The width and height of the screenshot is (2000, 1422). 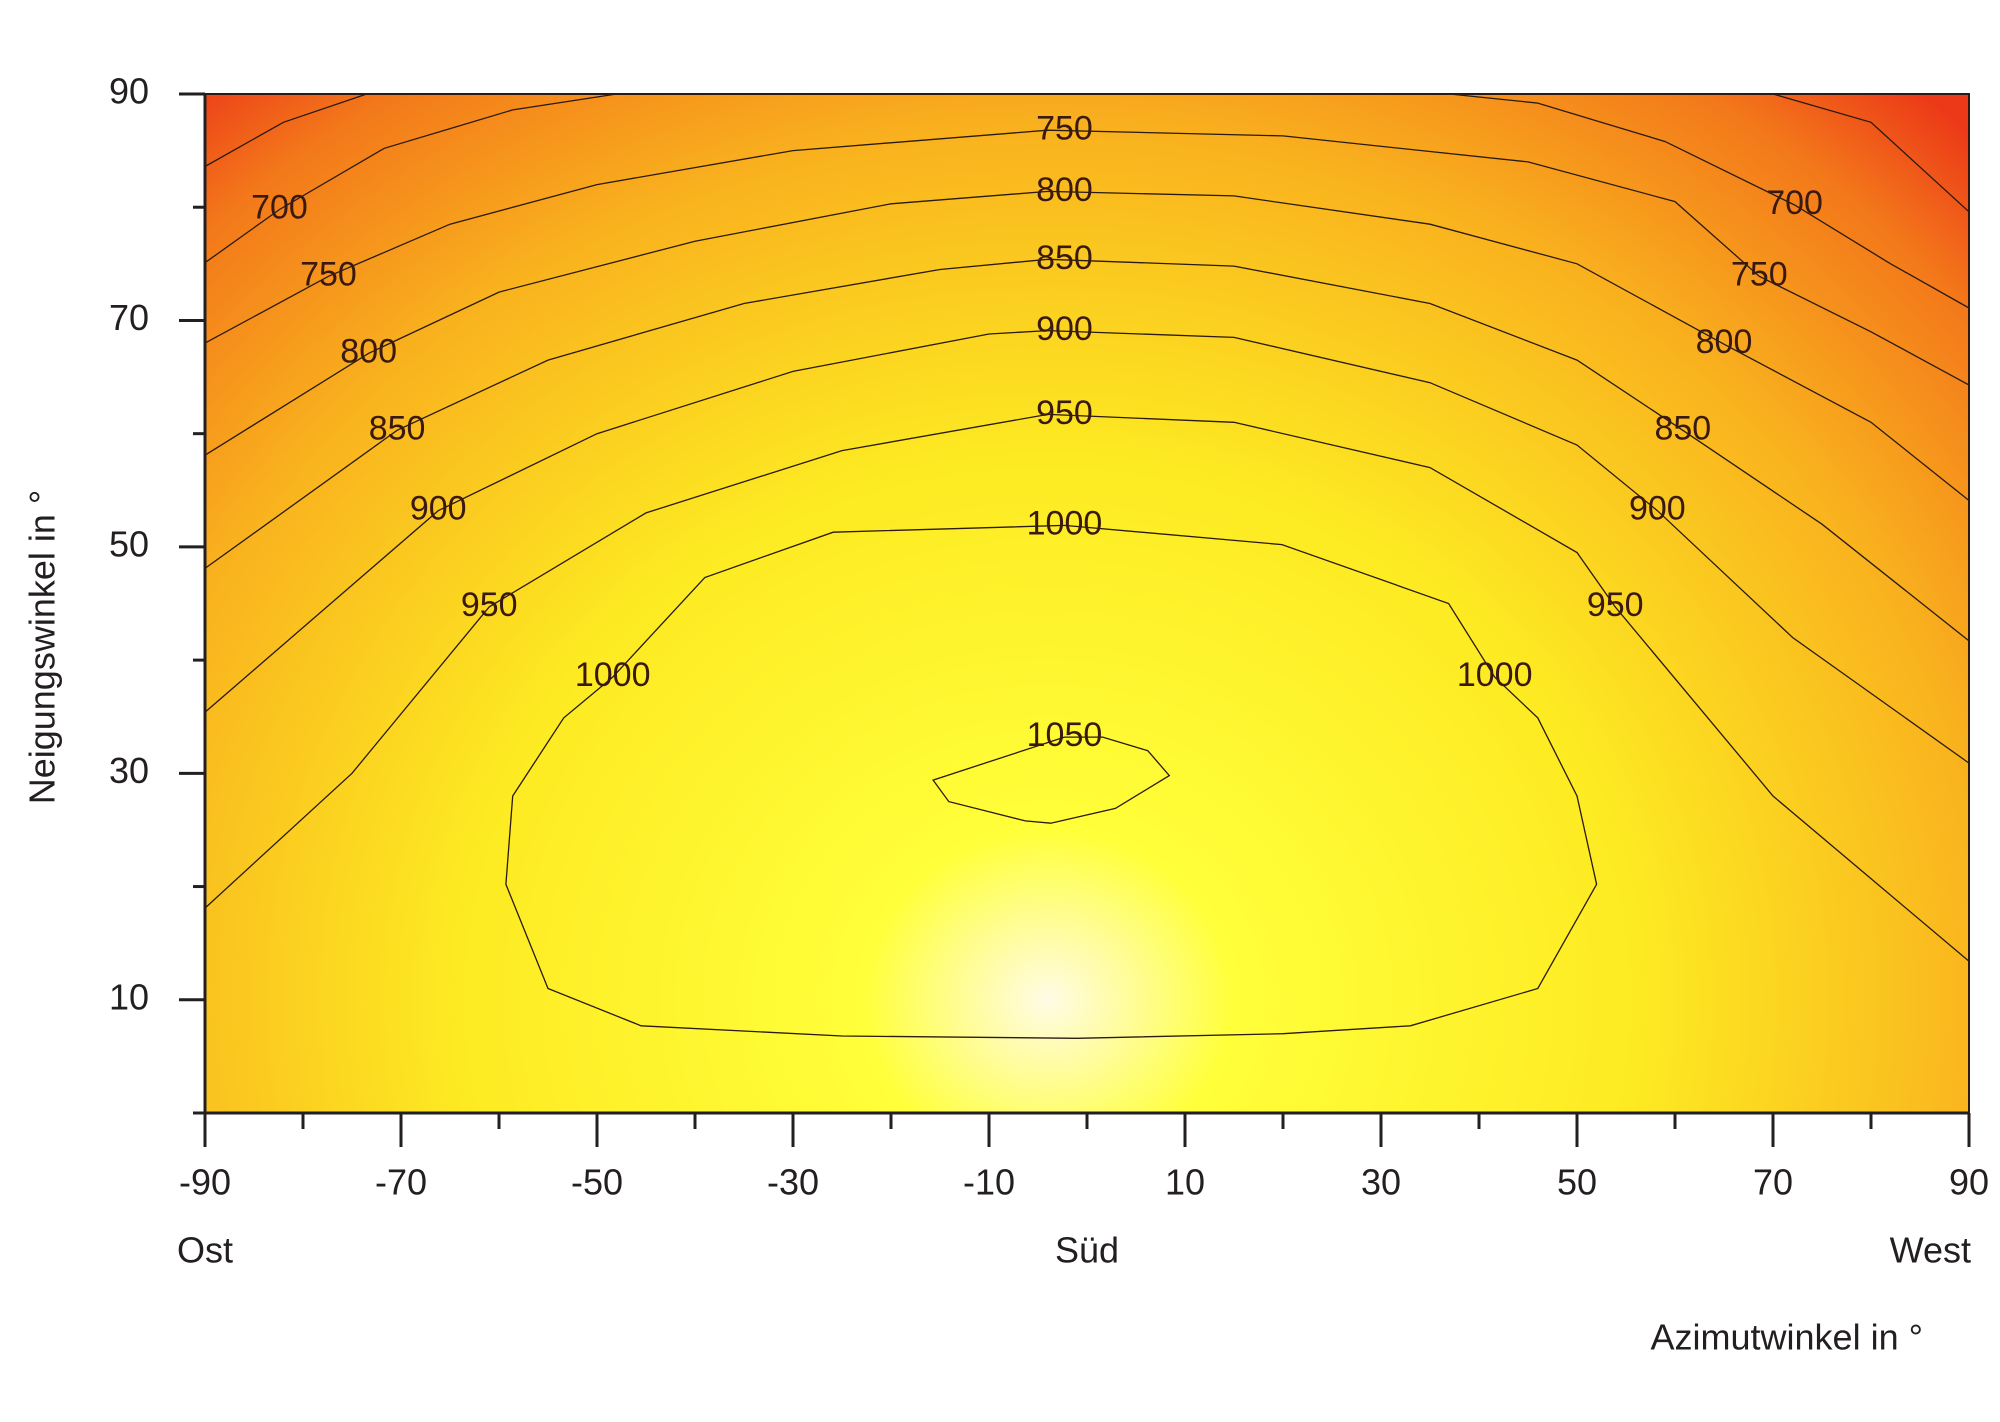 I want to click on x-tick-label: -90, so click(x=205, y=1182).